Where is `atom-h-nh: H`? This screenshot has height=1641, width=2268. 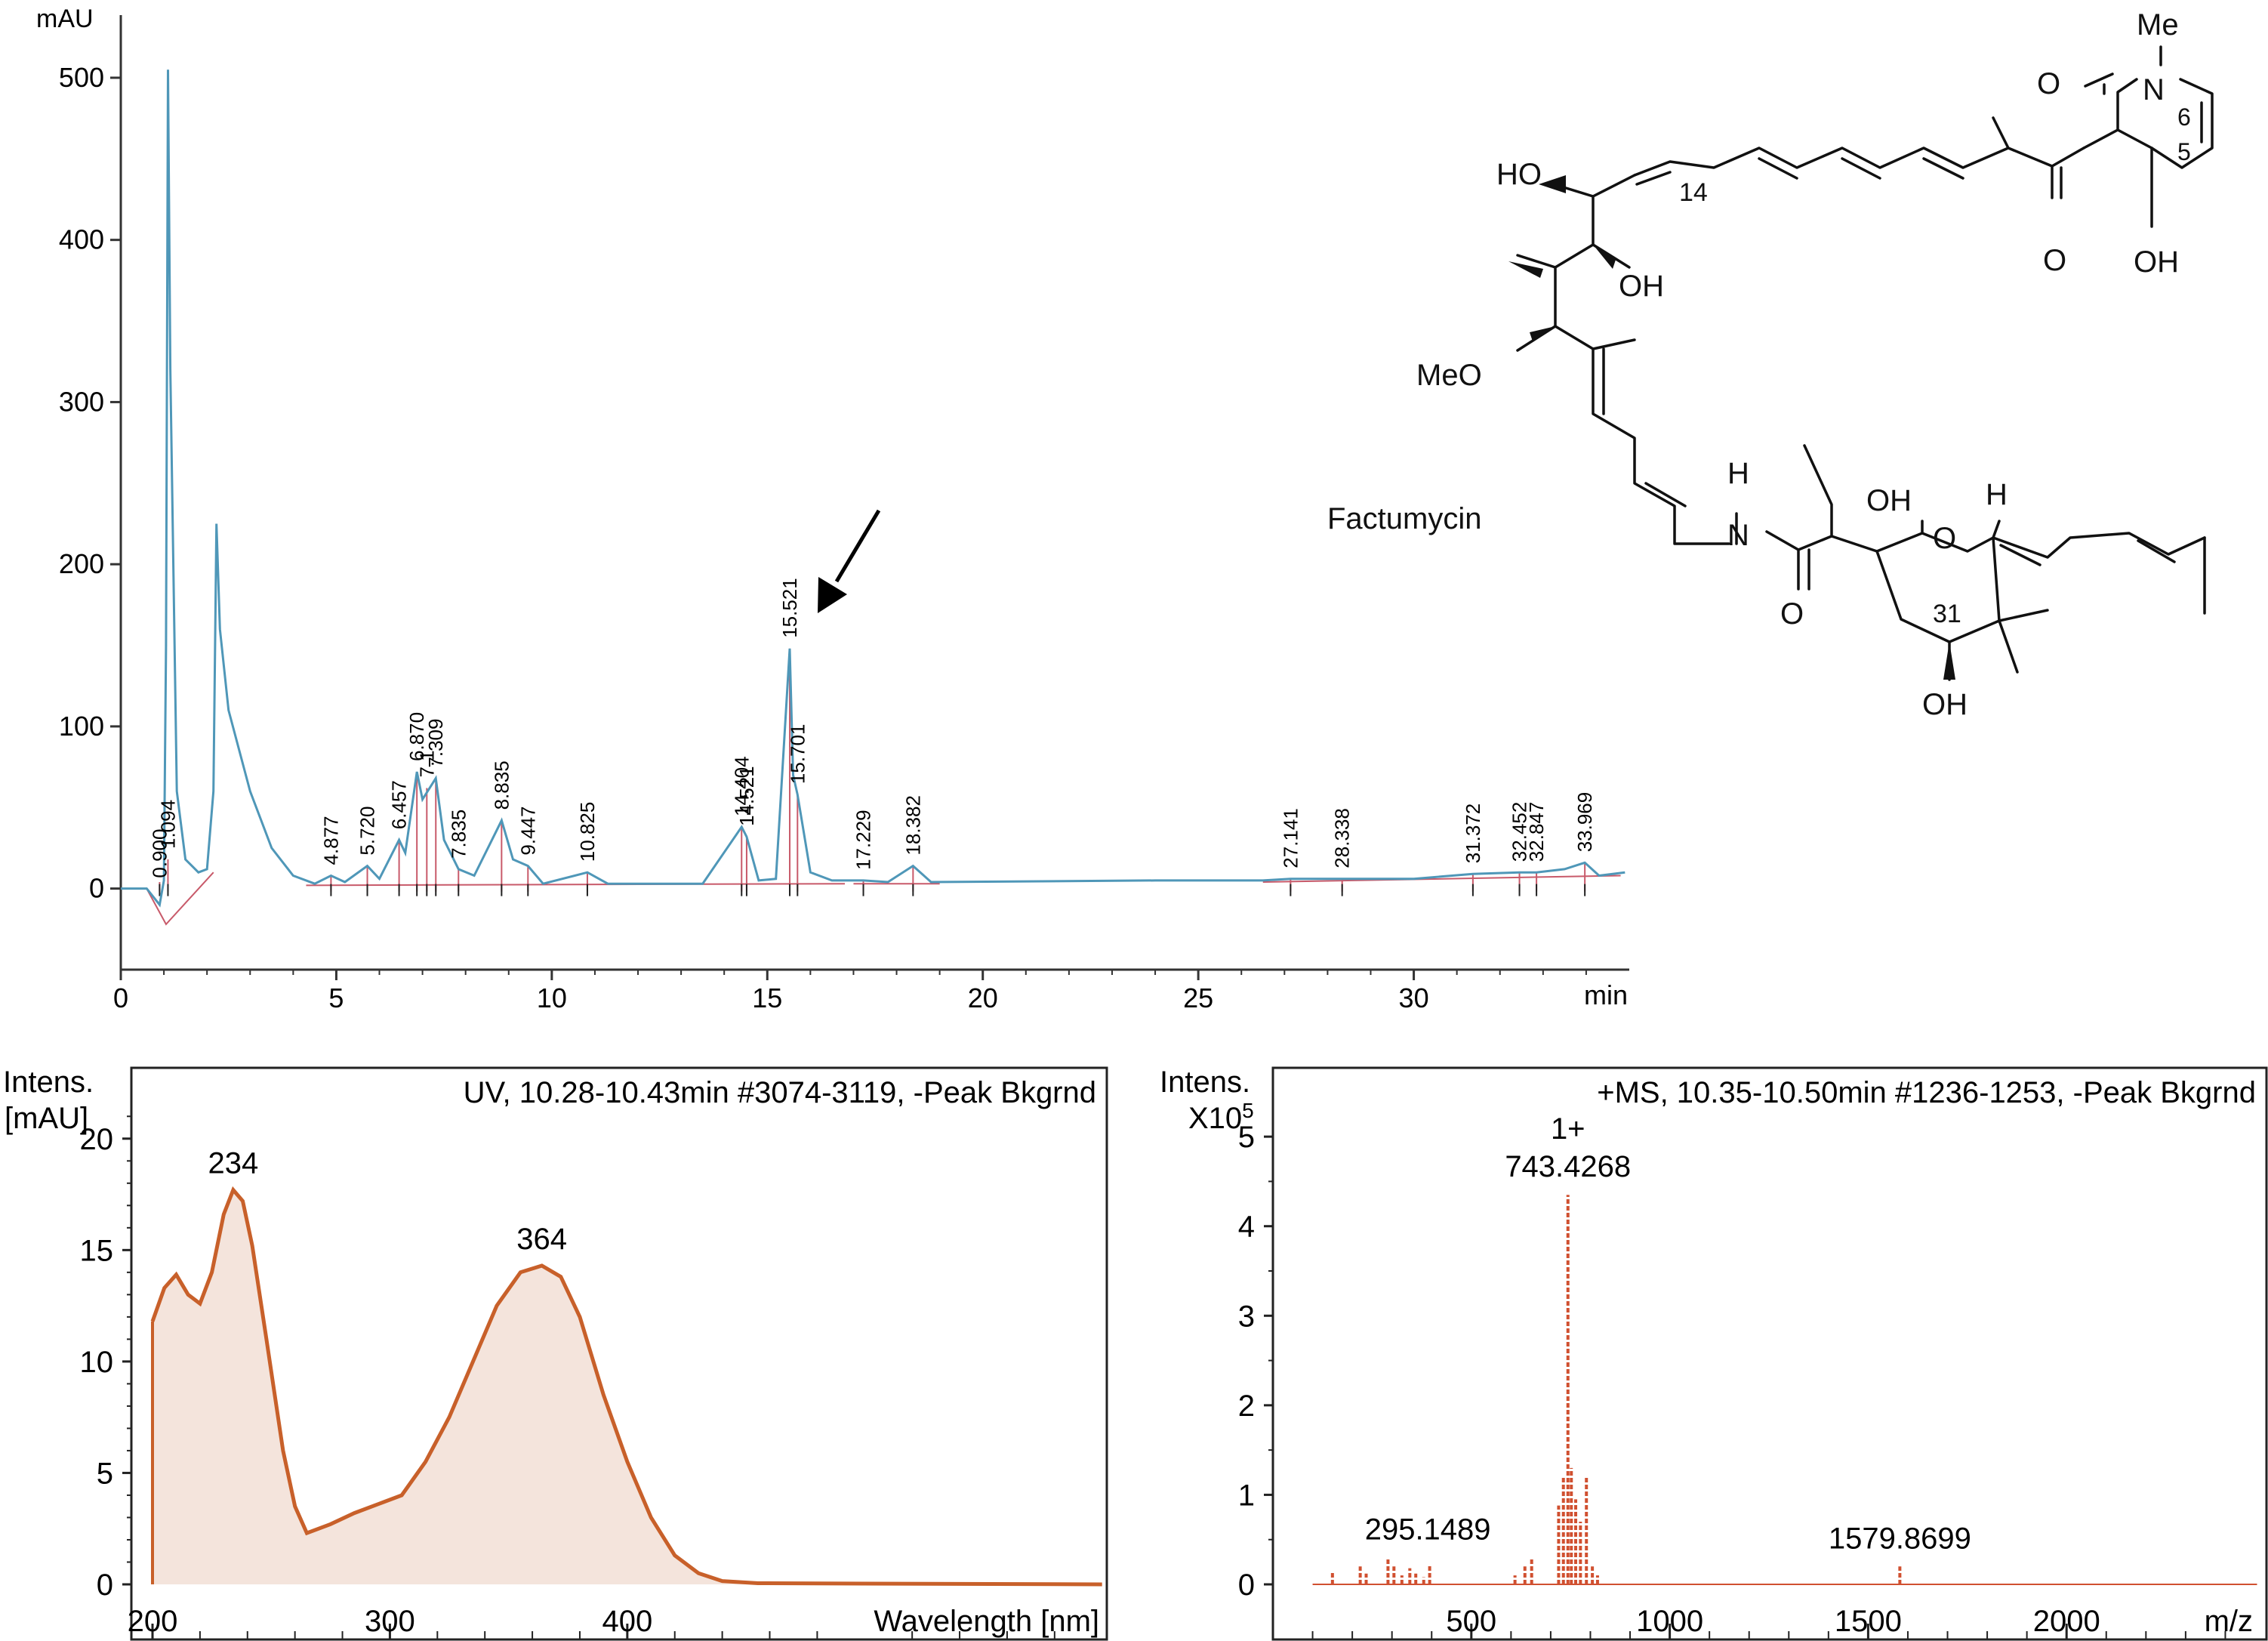 atom-h-nh: H is located at coordinates (1738, 474).